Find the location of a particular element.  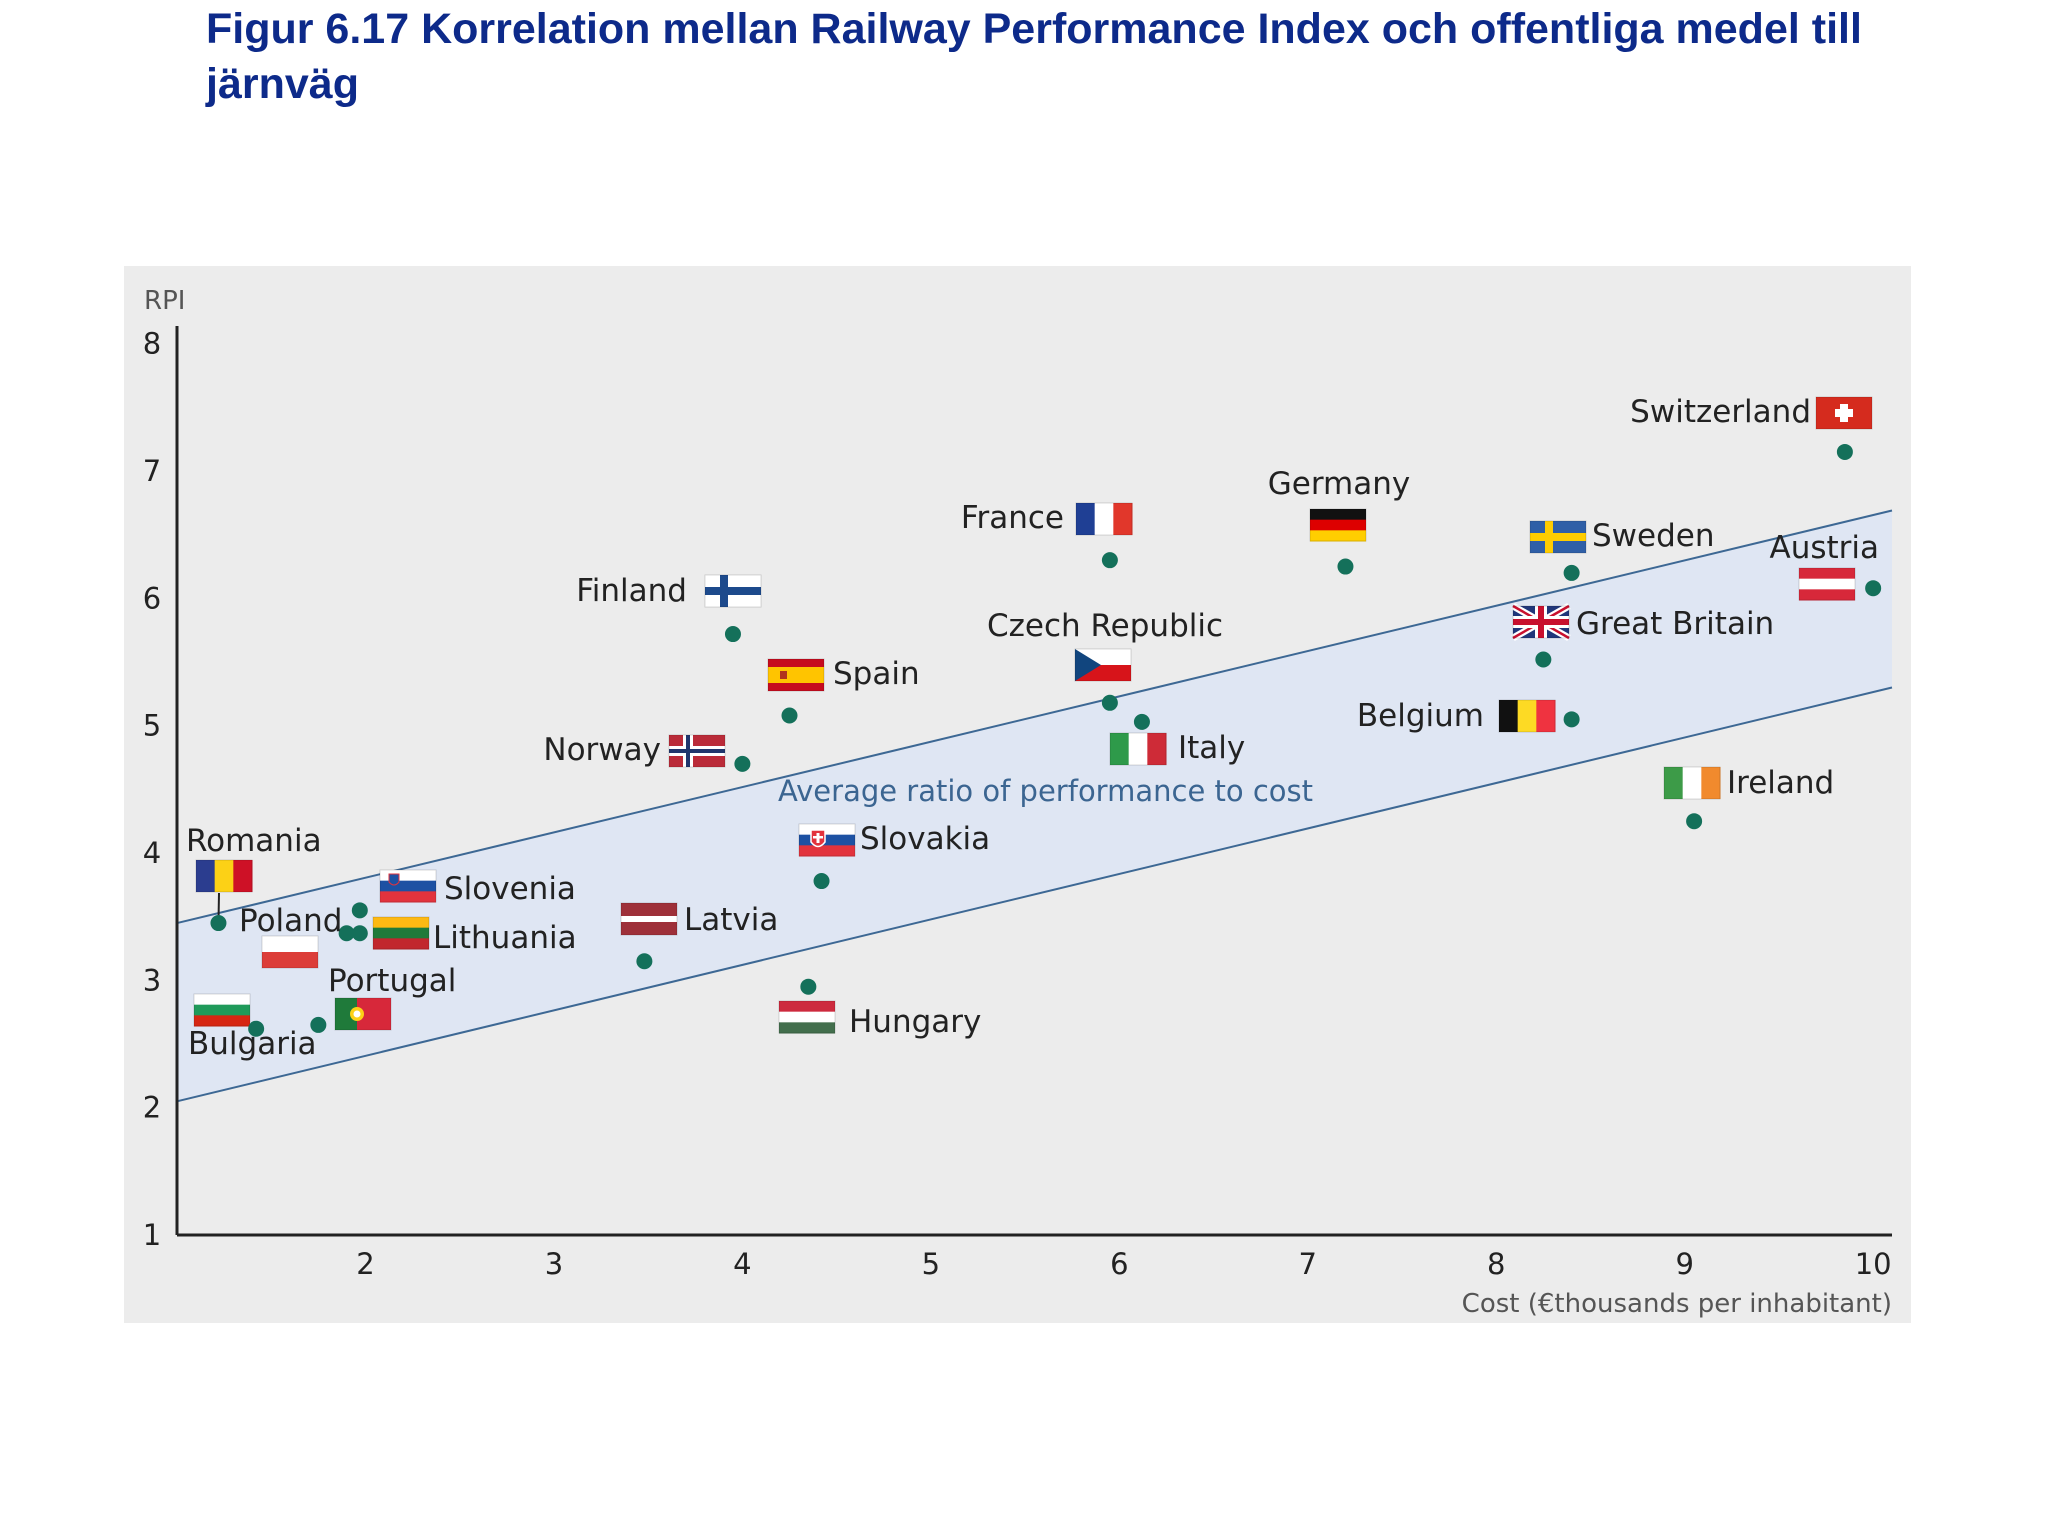

country-label: Hungary is located at coordinates (915, 1022).